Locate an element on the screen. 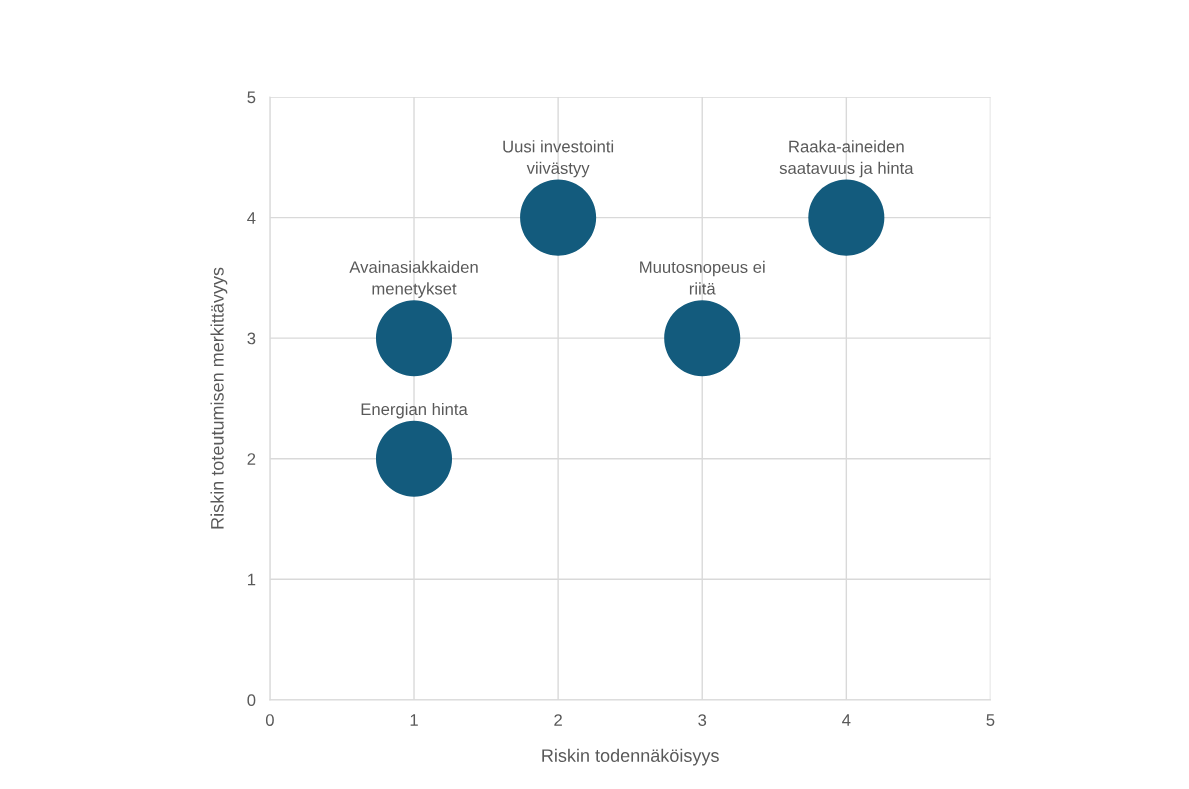  y-tick-label: 0 is located at coordinates (251, 700).